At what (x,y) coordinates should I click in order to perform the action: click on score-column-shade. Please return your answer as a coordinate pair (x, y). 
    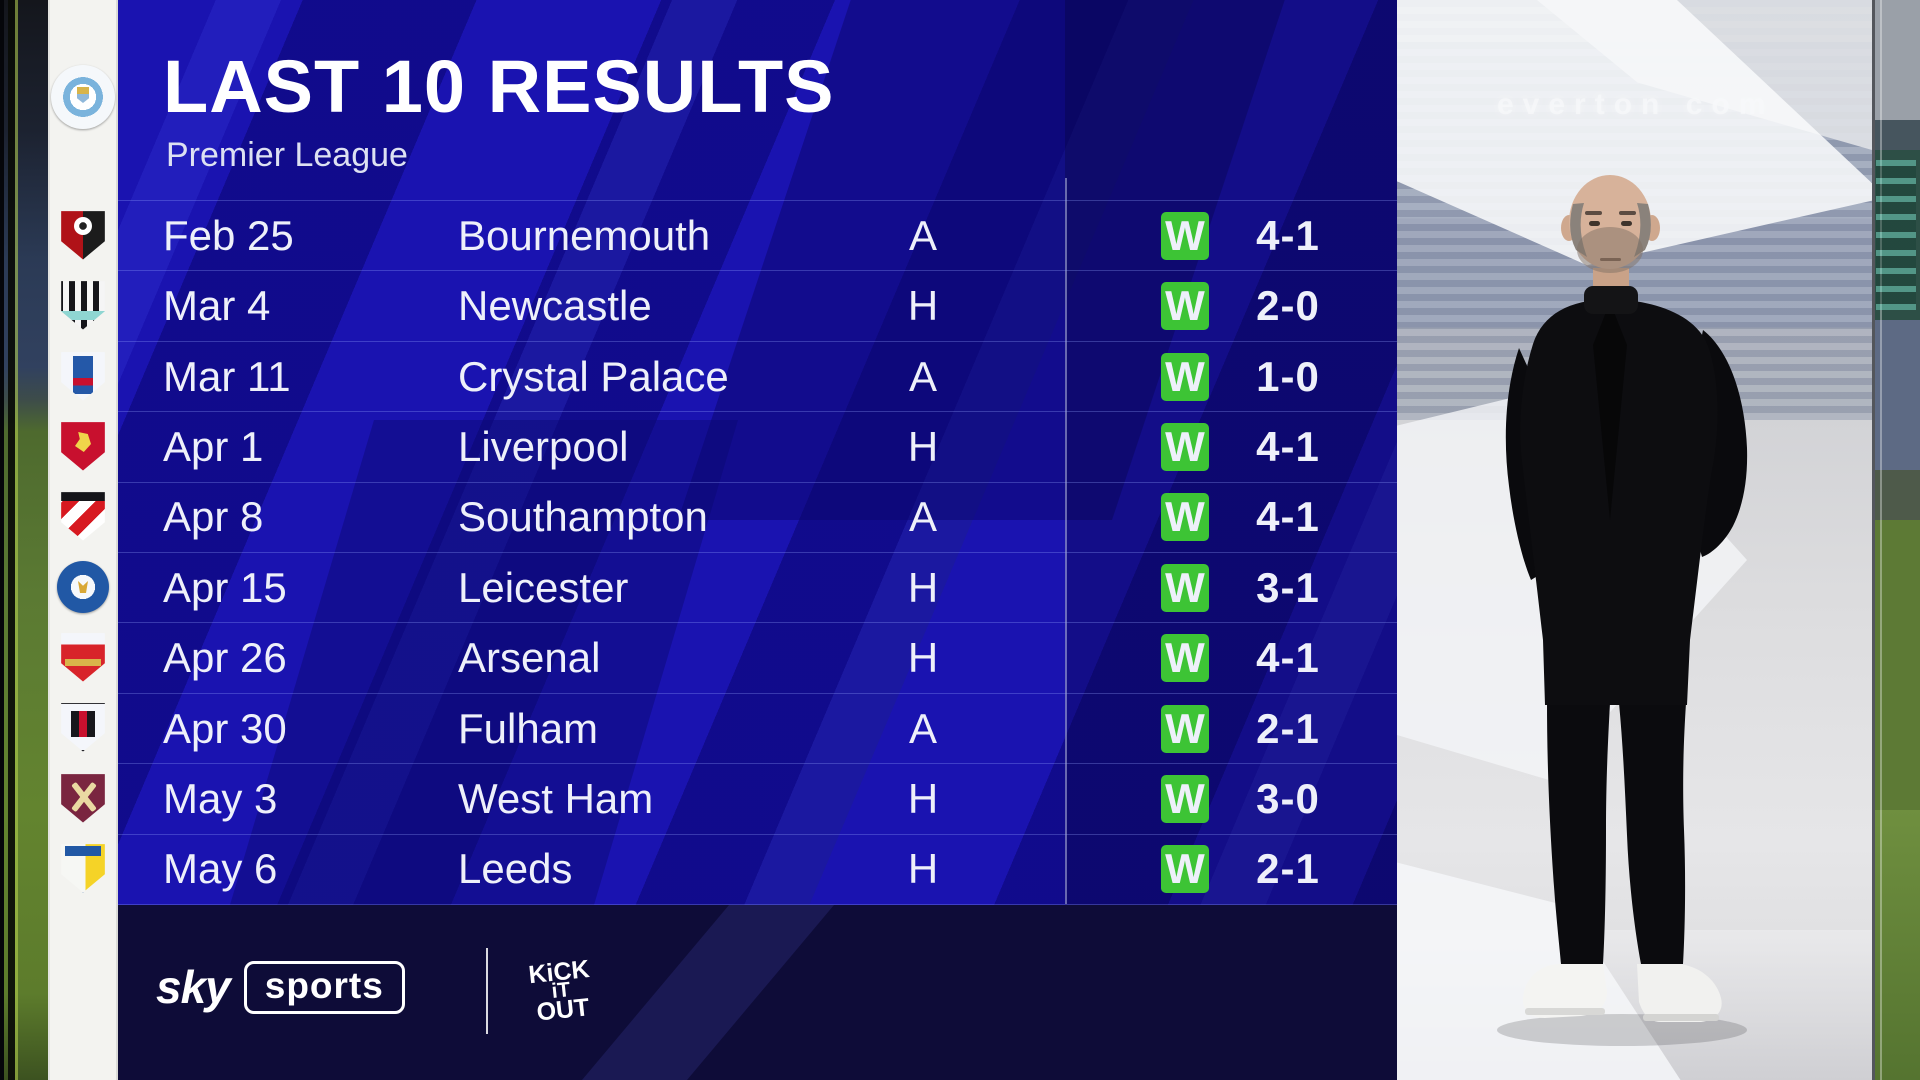
    Looking at the image, I should click on (1231, 452).